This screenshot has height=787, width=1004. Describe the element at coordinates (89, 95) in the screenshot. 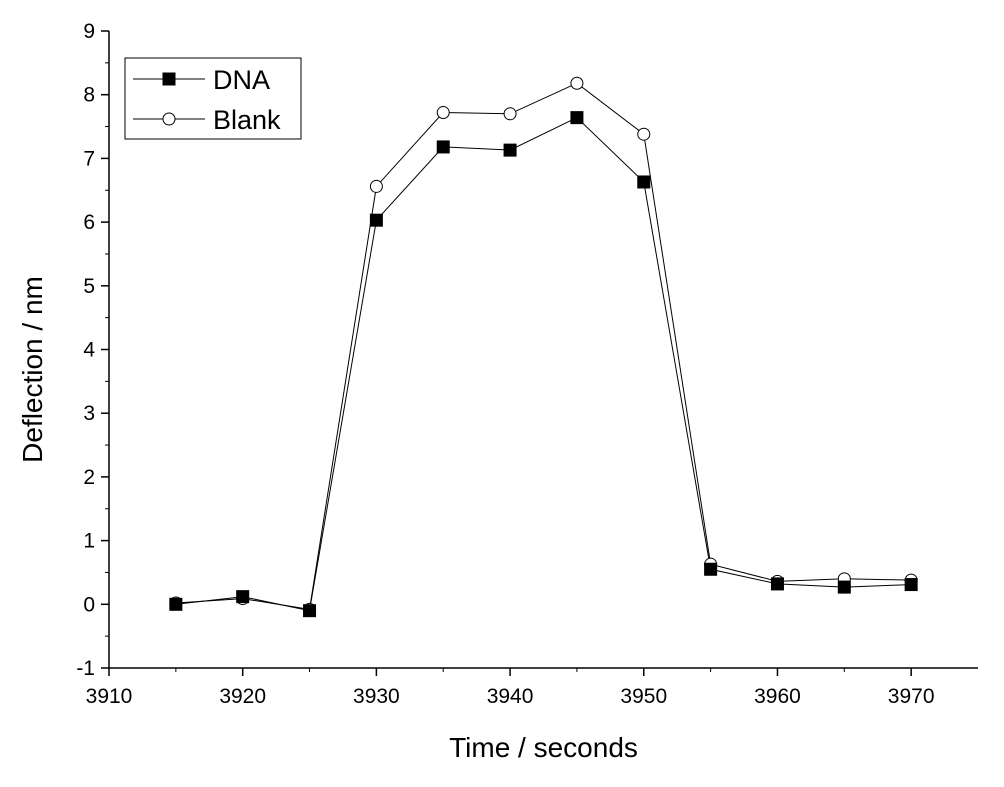

I see `y-tick-label: 8` at that location.